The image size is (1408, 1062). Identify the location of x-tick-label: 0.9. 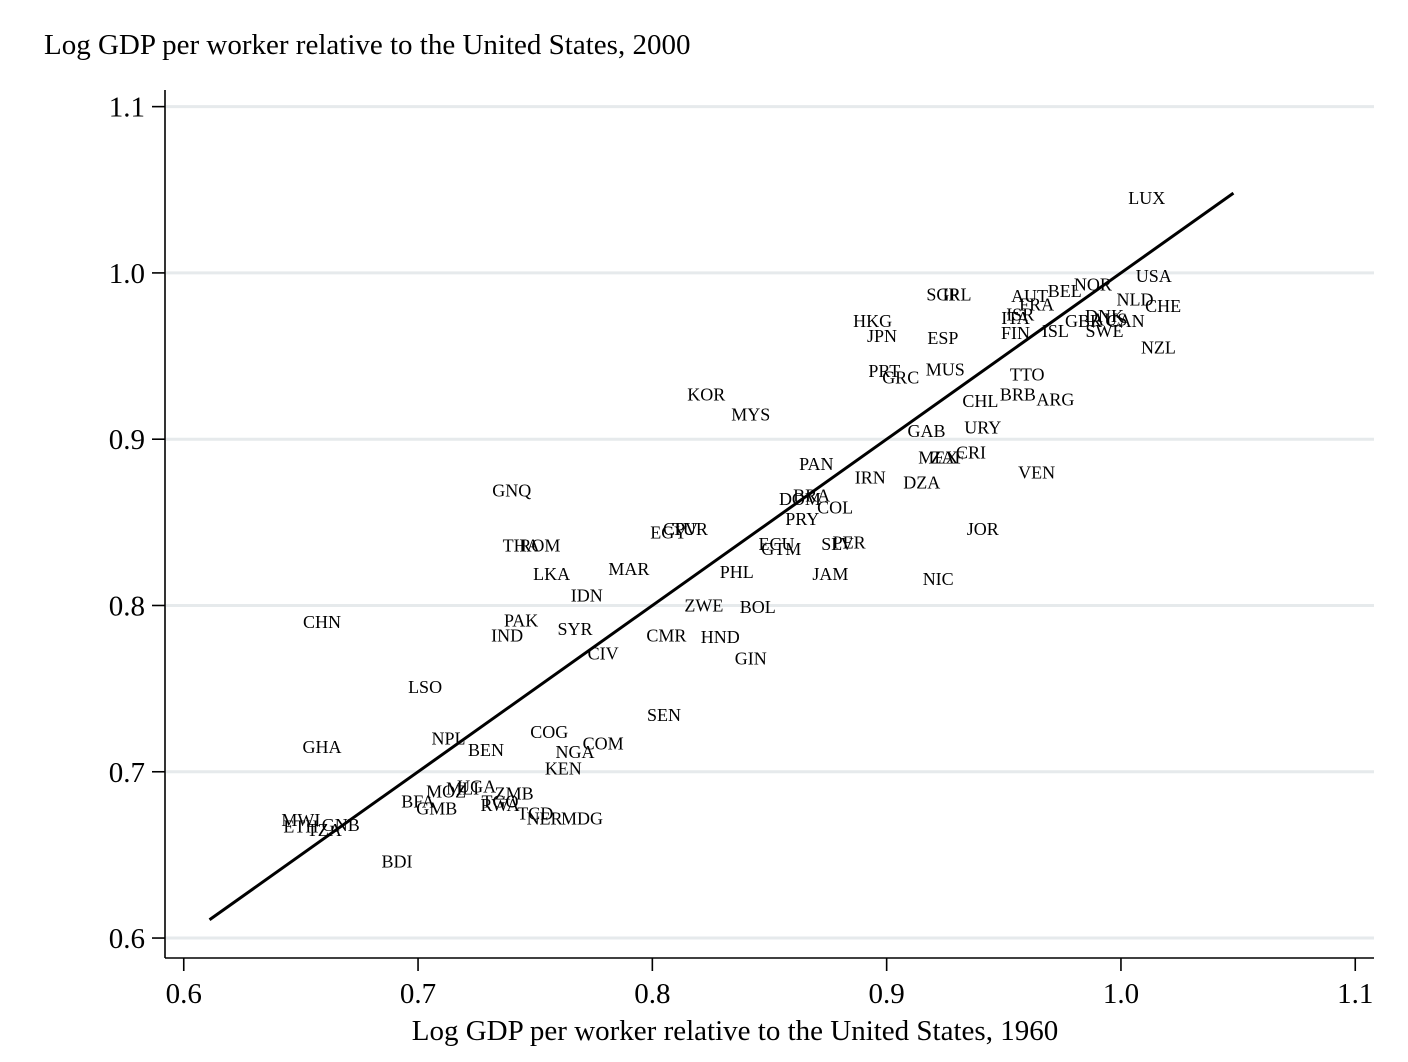
(887, 994).